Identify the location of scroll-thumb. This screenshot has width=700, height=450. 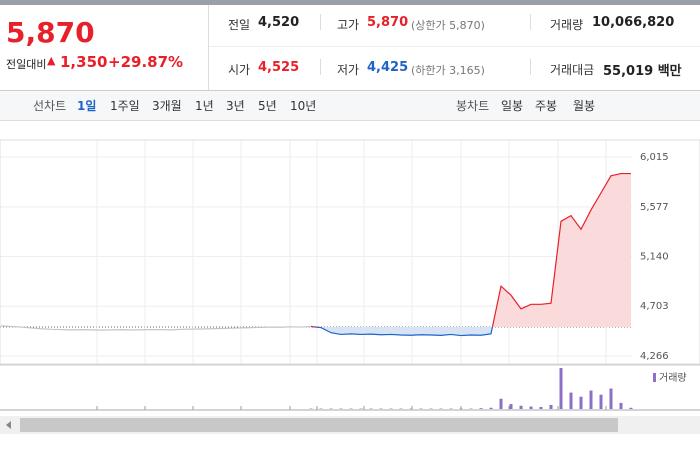
(319, 425).